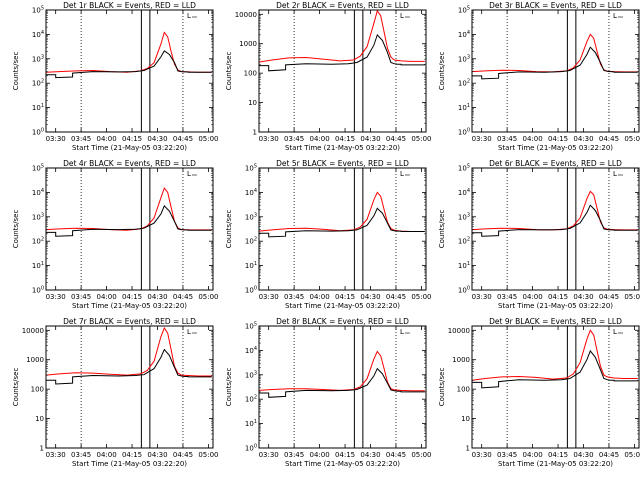  Describe the element at coordinates (555, 321) in the screenshot. I see `chart-title: Det 9r BLACK = Events, RED = LLD` at that location.